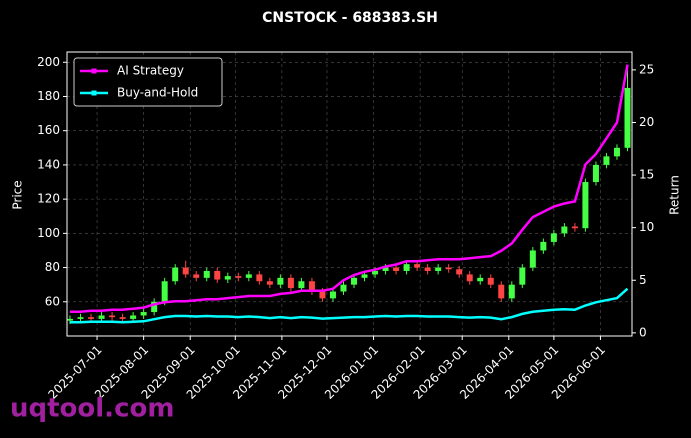  I want to click on y-tick-label: 100, so click(48, 233).